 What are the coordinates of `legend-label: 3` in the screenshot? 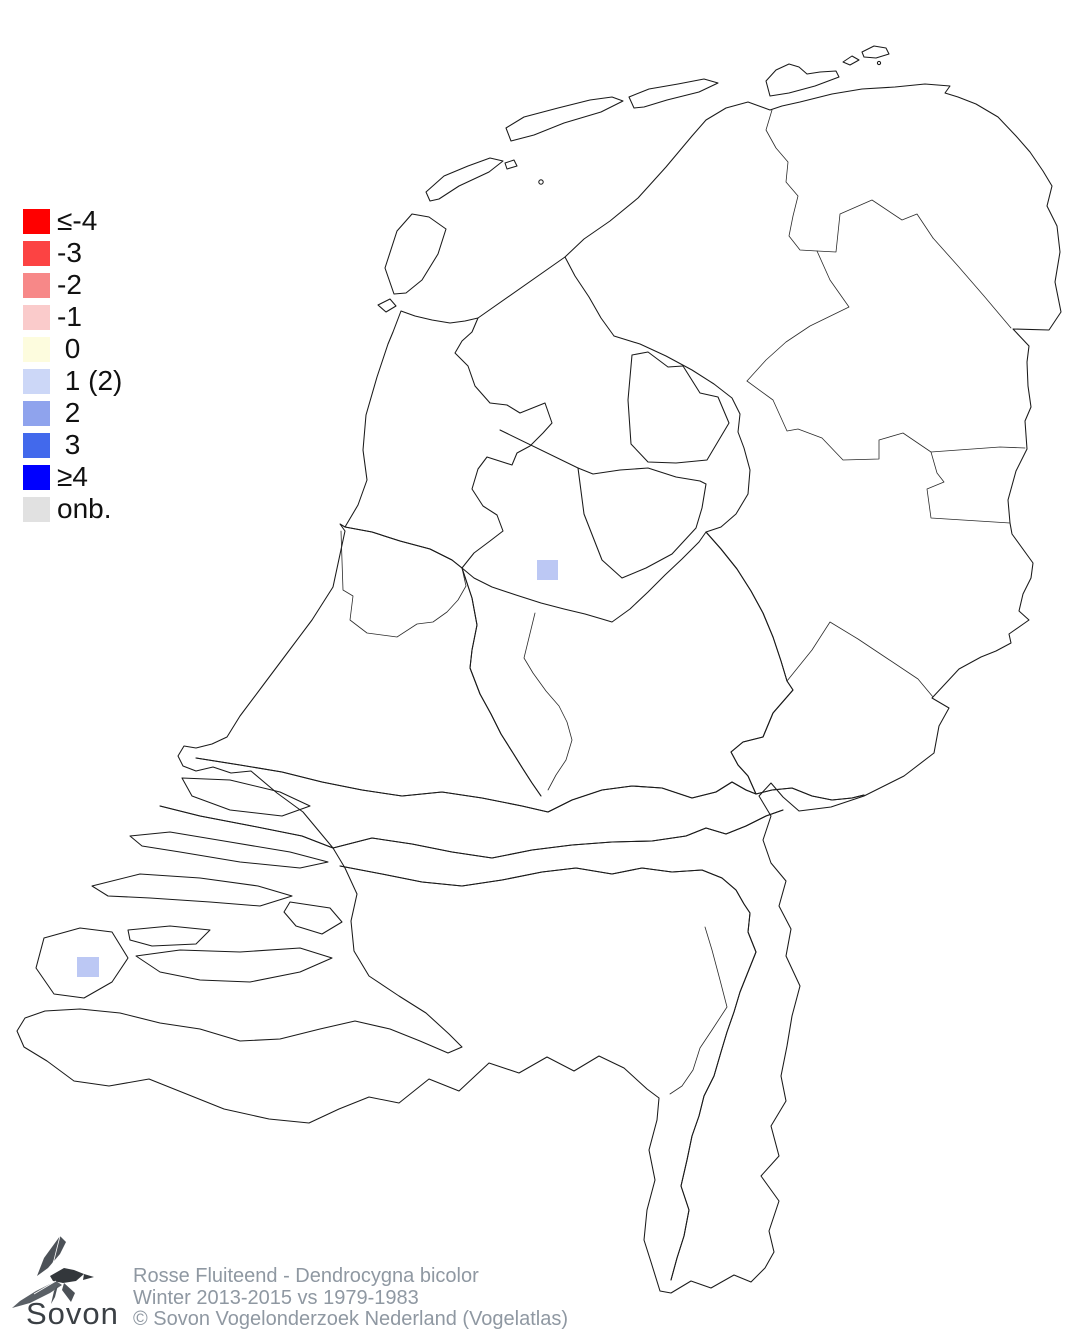 It's located at (69, 444).